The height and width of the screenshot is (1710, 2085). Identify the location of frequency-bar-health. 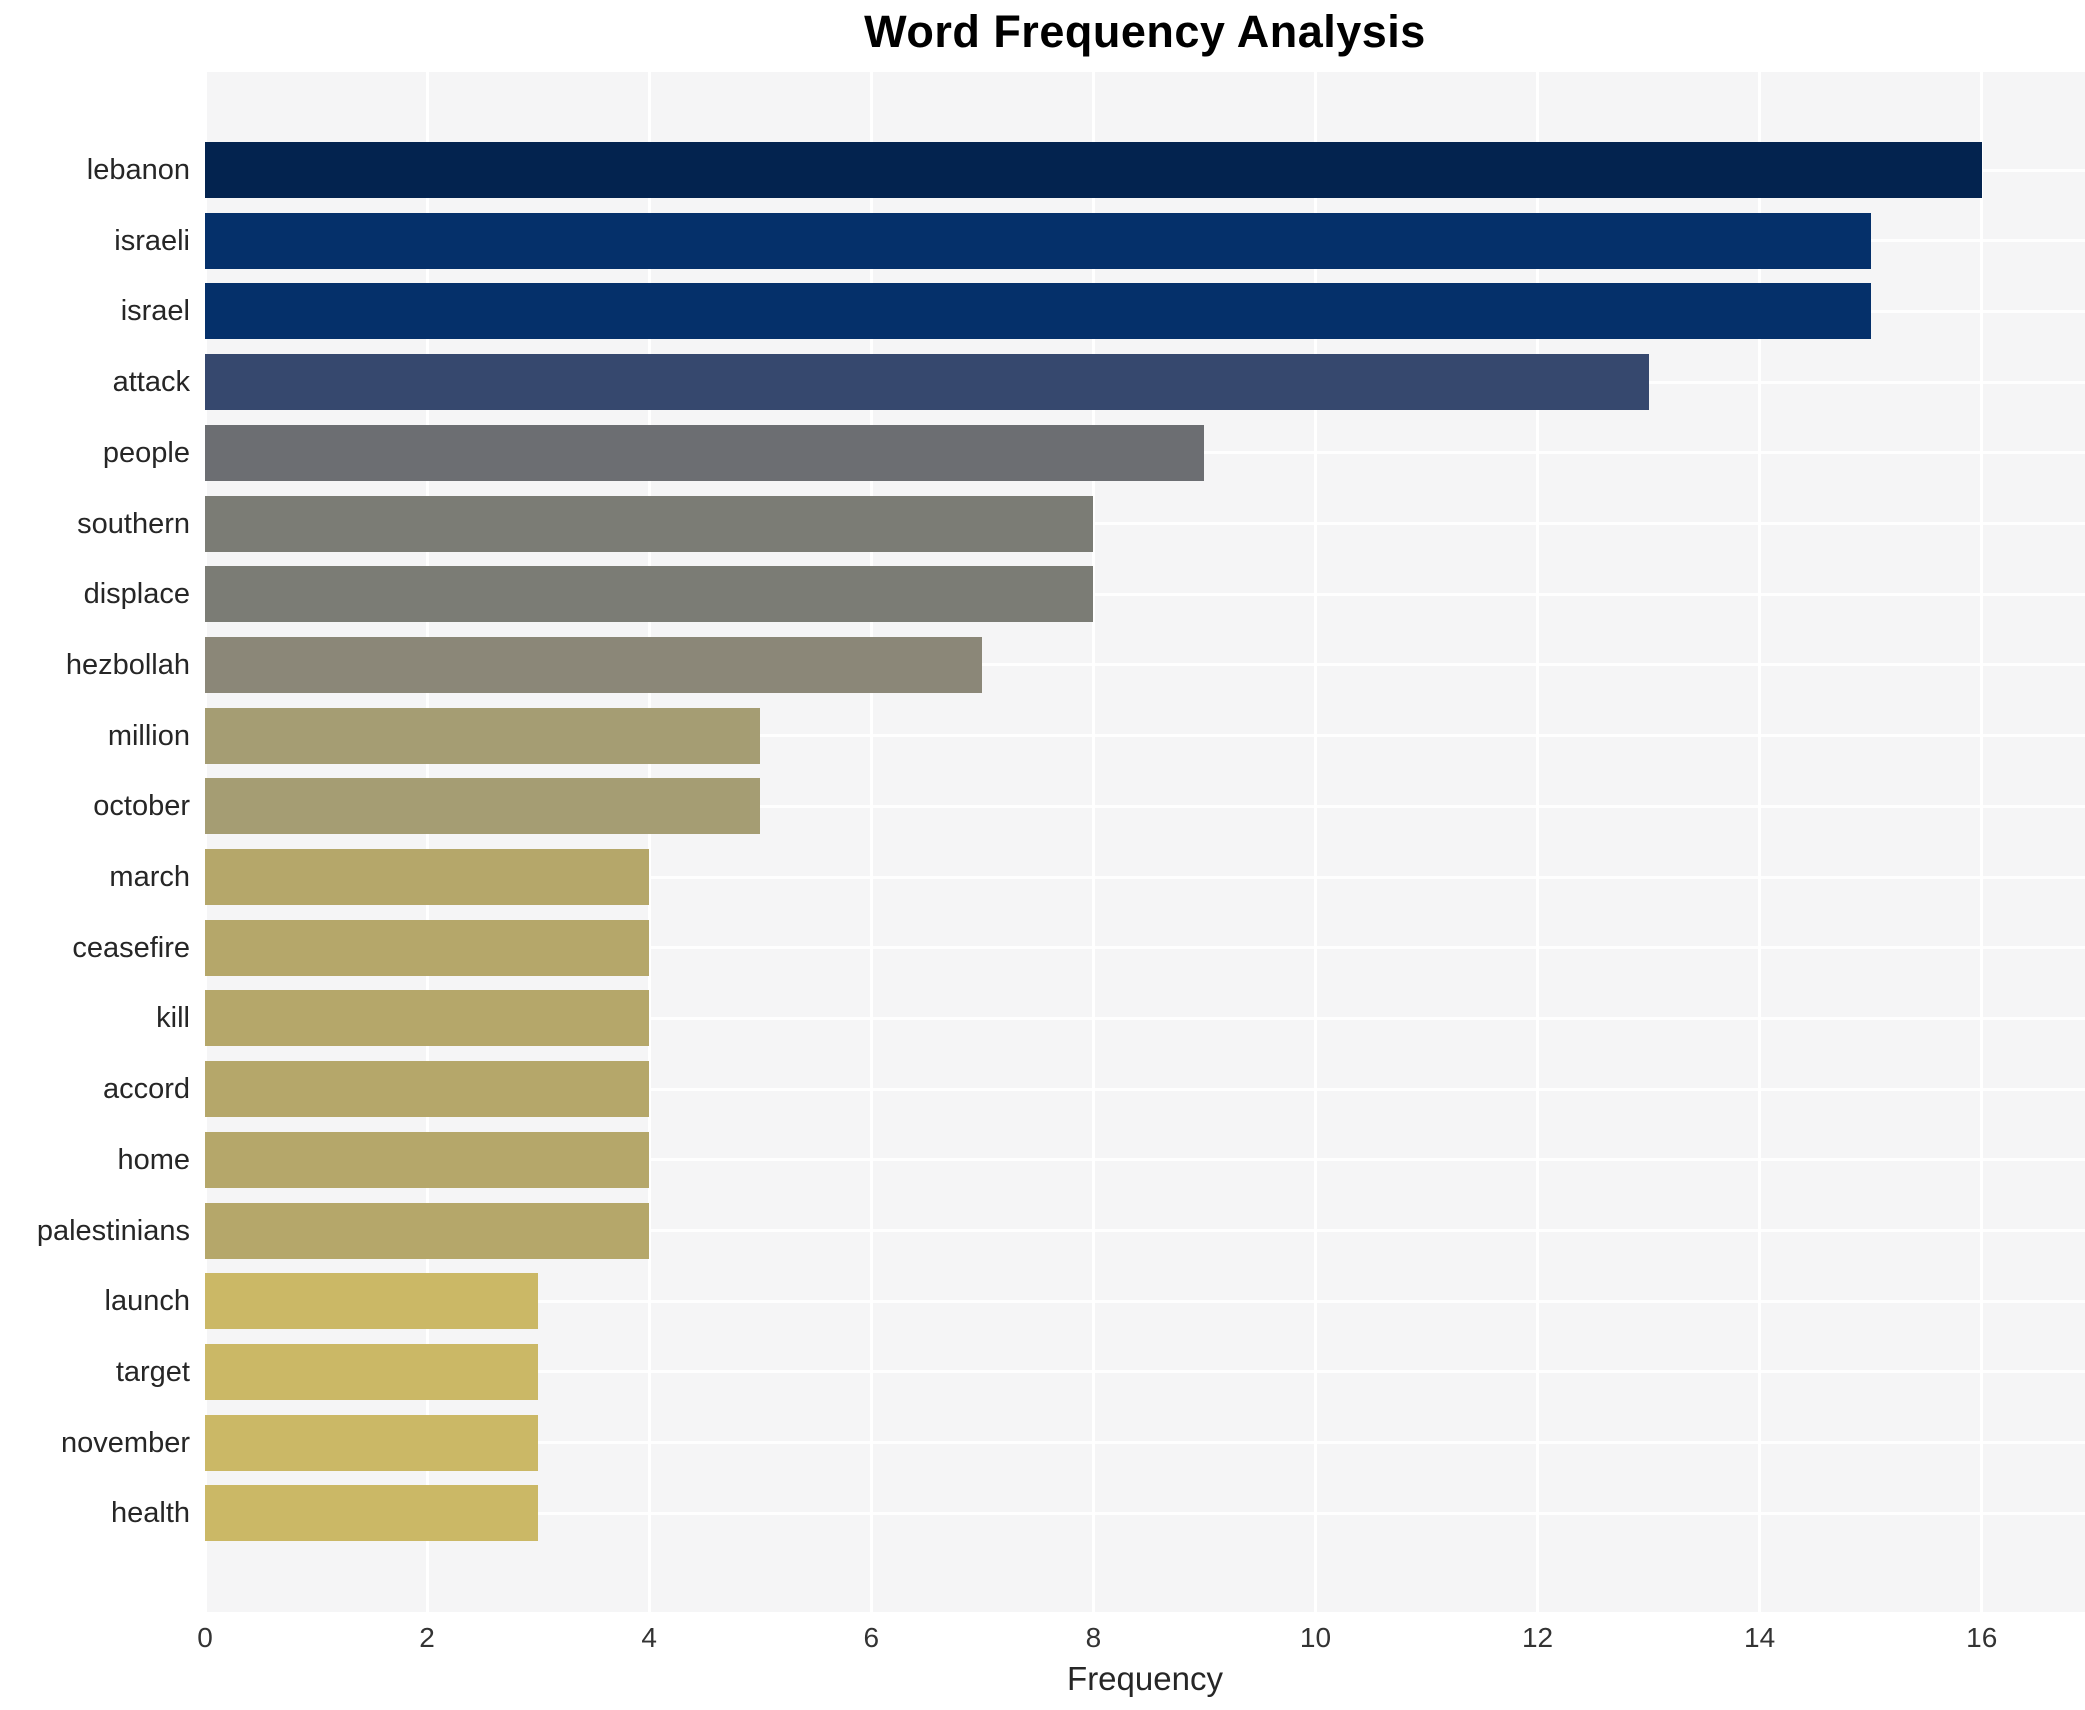
(372, 1513).